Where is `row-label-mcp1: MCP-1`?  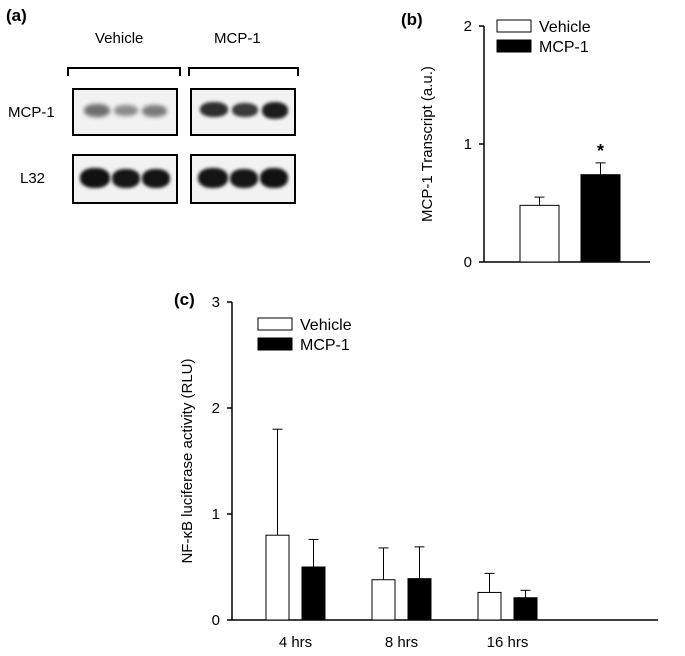
row-label-mcp1: MCP-1 is located at coordinates (31, 112).